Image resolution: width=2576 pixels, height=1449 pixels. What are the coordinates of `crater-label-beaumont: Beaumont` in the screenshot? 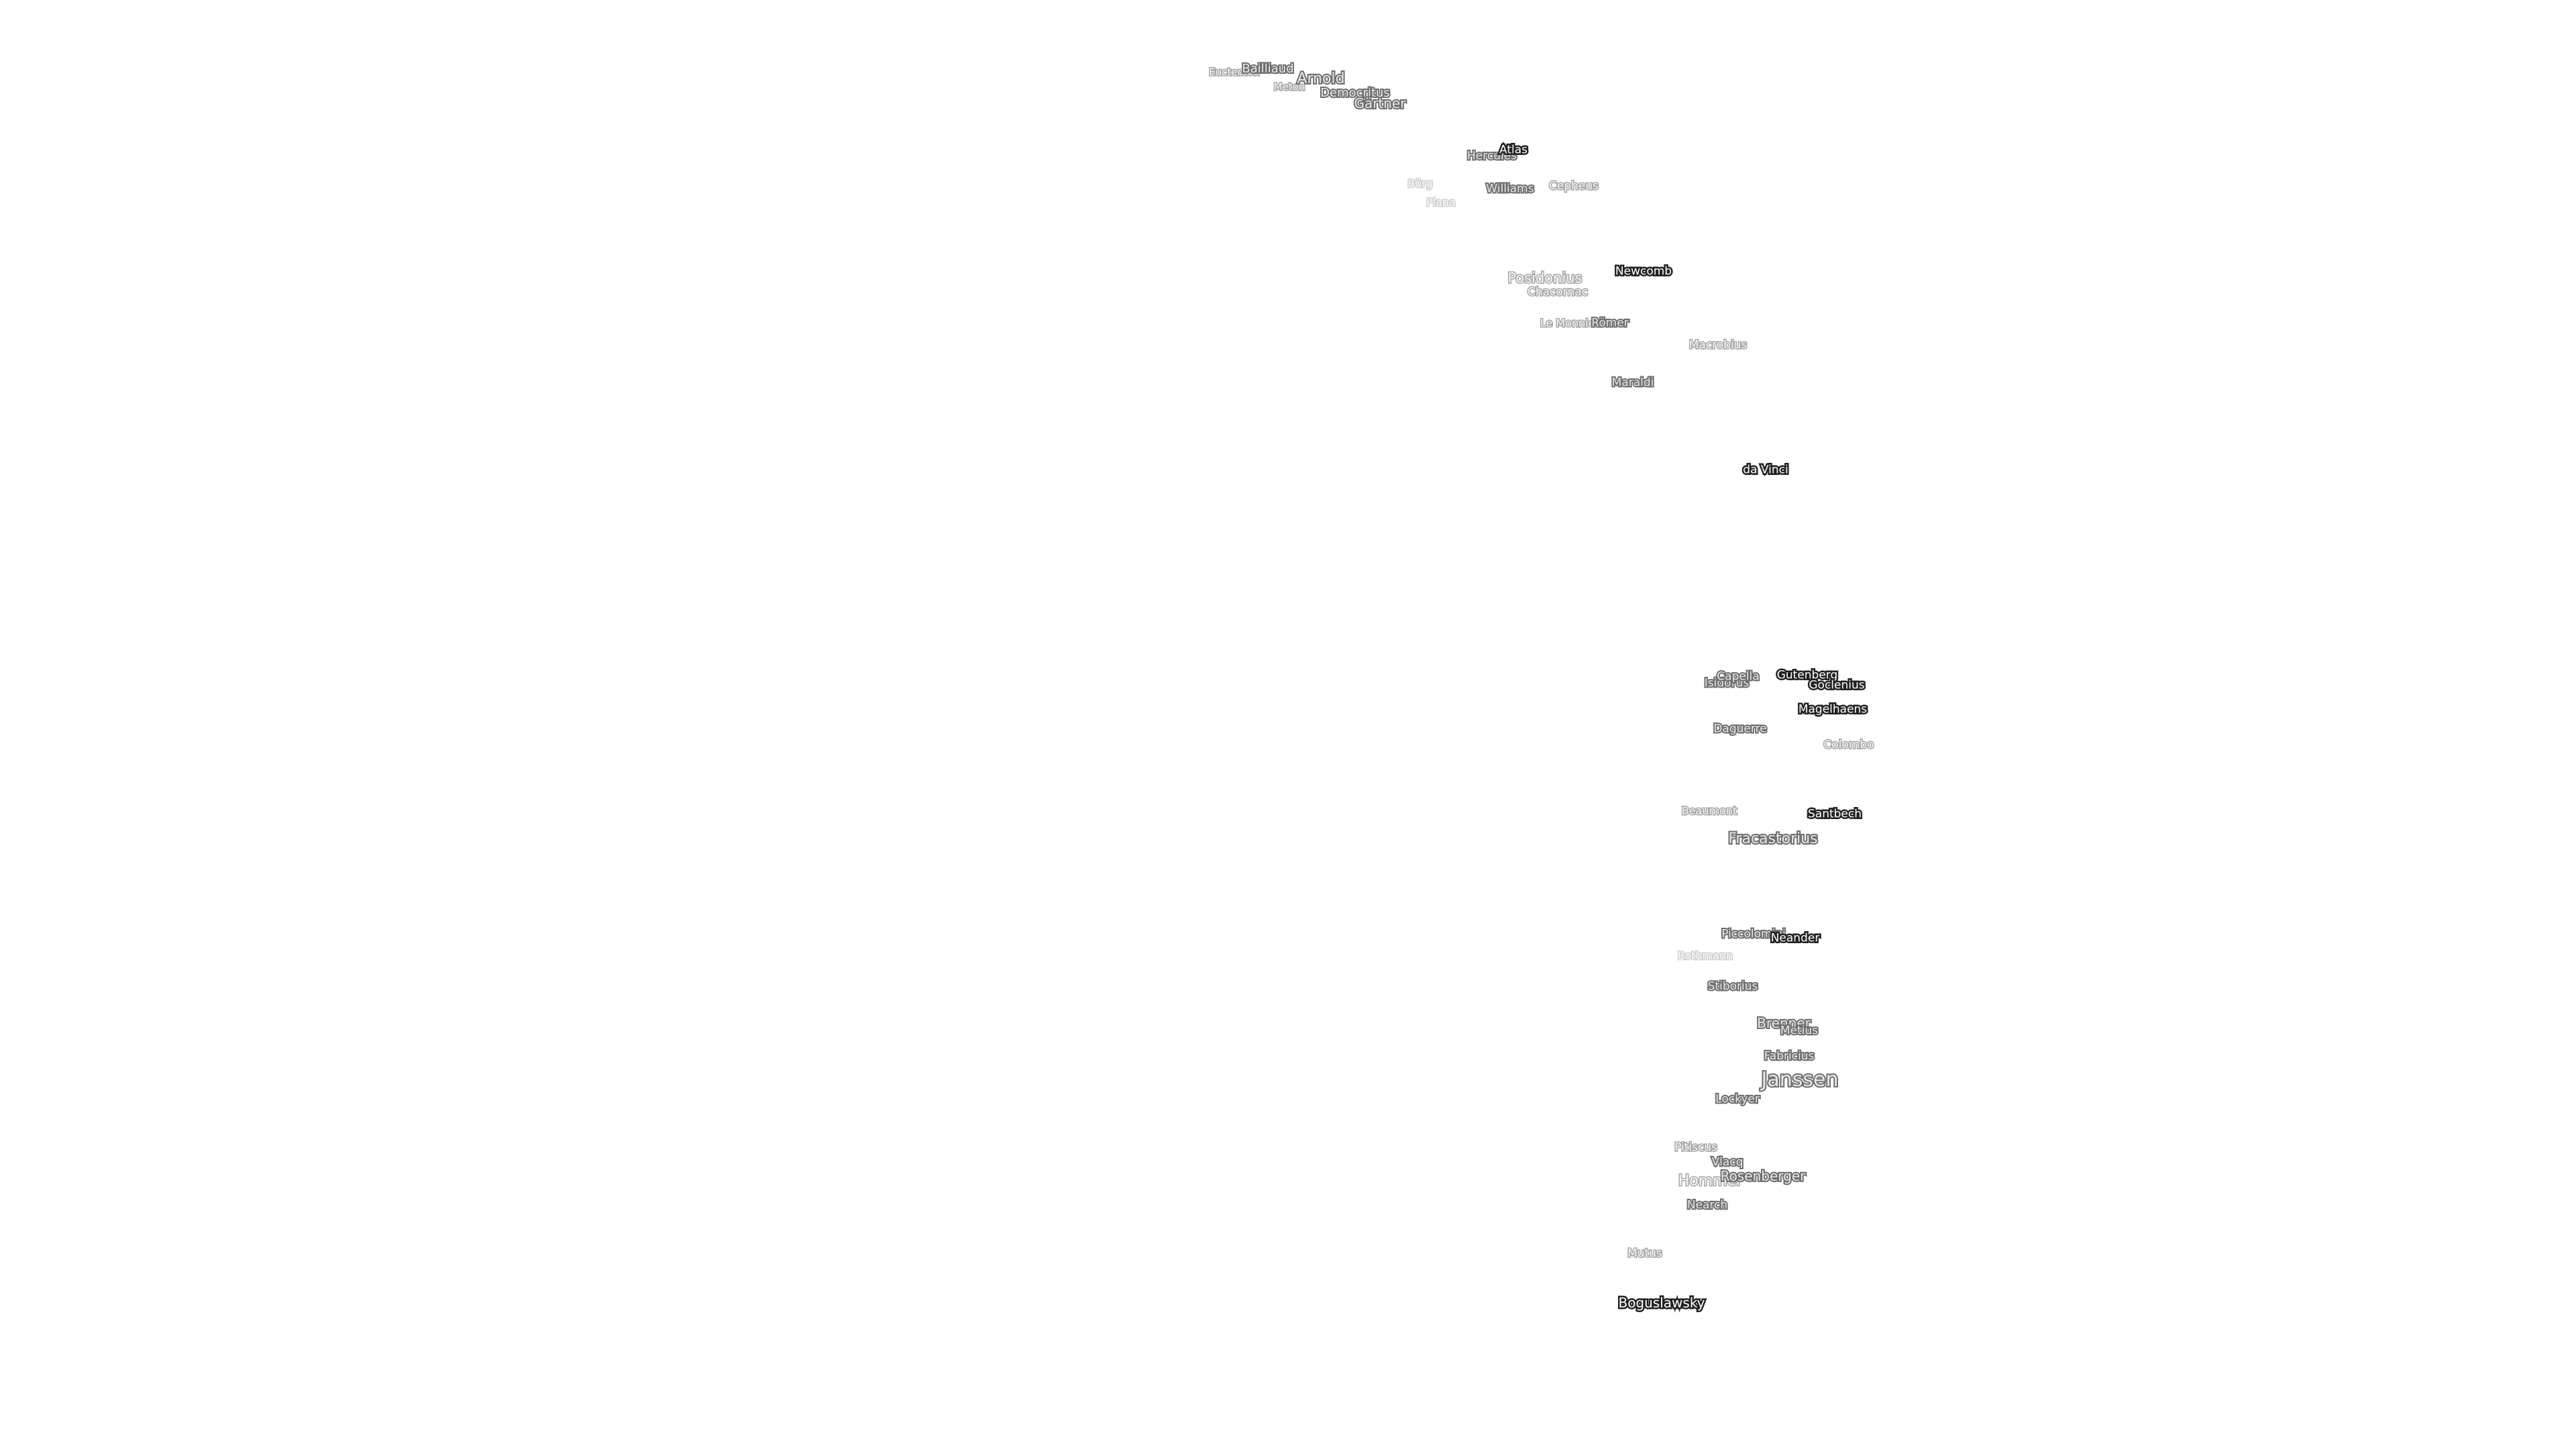 It's located at (1709, 810).